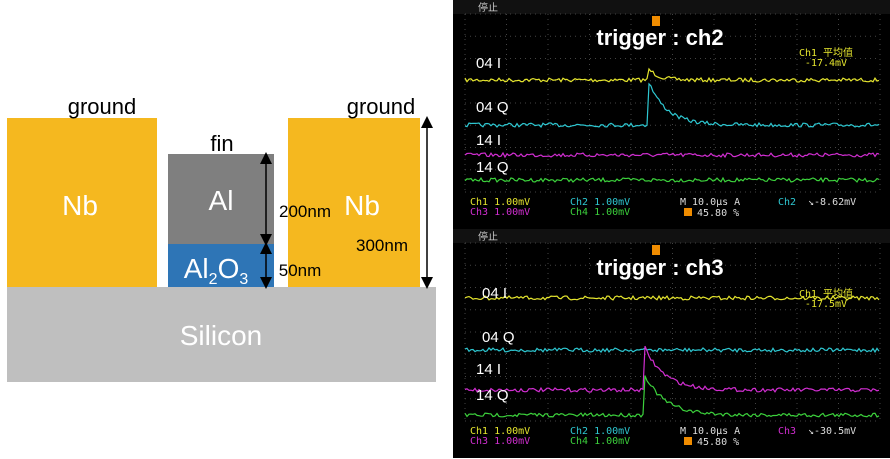 The image size is (890, 459). Describe the element at coordinates (305, 211) in the screenshot. I see `dimension: 200nm` at that location.